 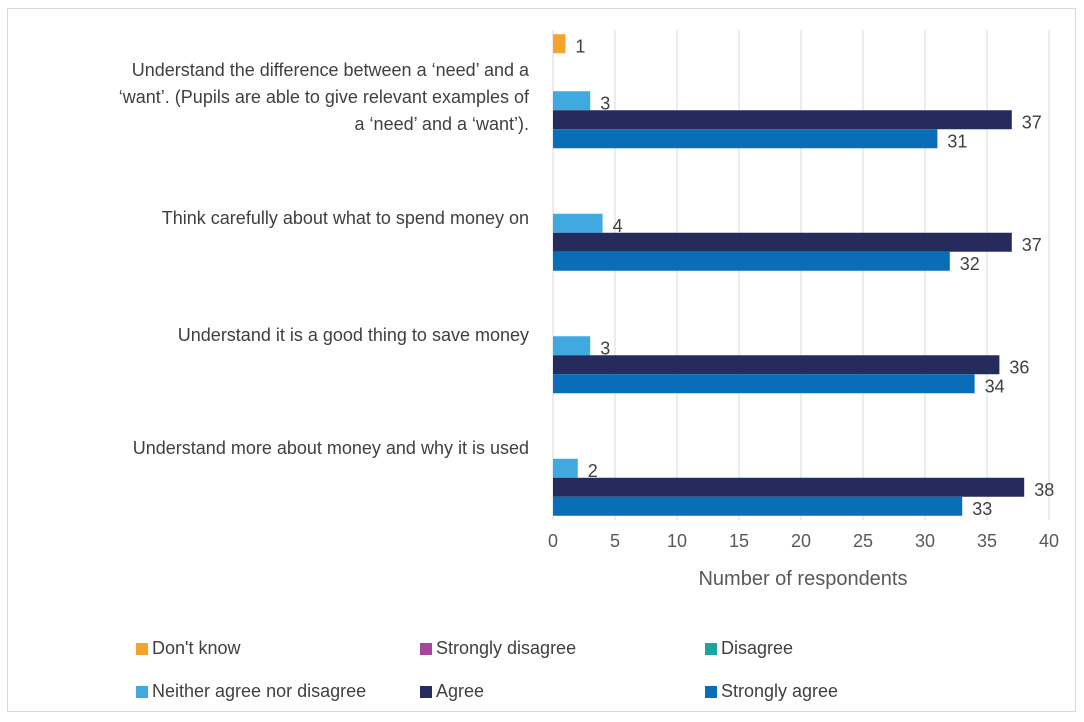 I want to click on x-tick-label-2: 10, so click(x=677, y=541).